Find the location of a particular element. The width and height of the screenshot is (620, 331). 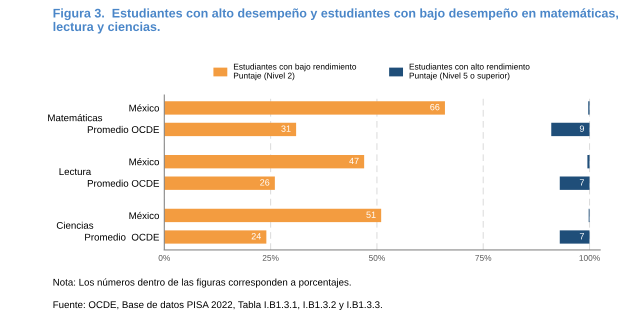

data-label: 31 is located at coordinates (286, 128).